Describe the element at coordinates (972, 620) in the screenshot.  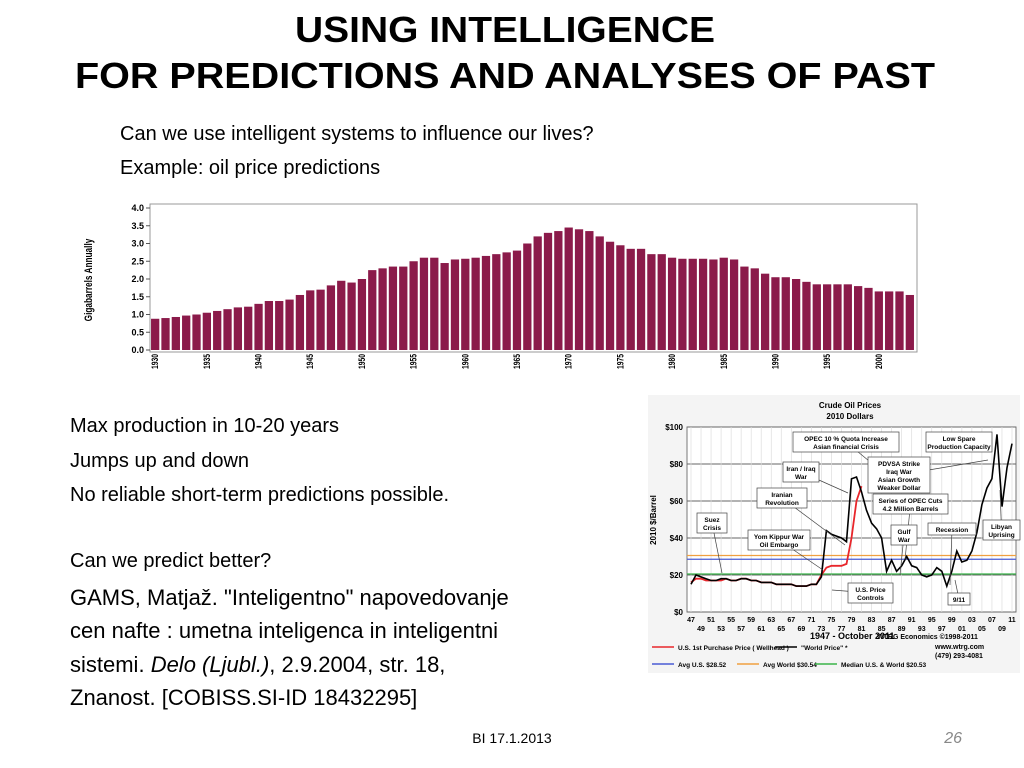
I see `x-tick-label: 03` at that location.